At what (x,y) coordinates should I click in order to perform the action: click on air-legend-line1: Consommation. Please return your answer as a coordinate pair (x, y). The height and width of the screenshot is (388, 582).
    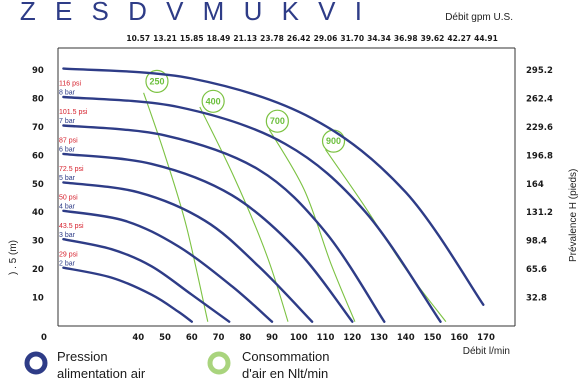
    Looking at the image, I should click on (285, 356).